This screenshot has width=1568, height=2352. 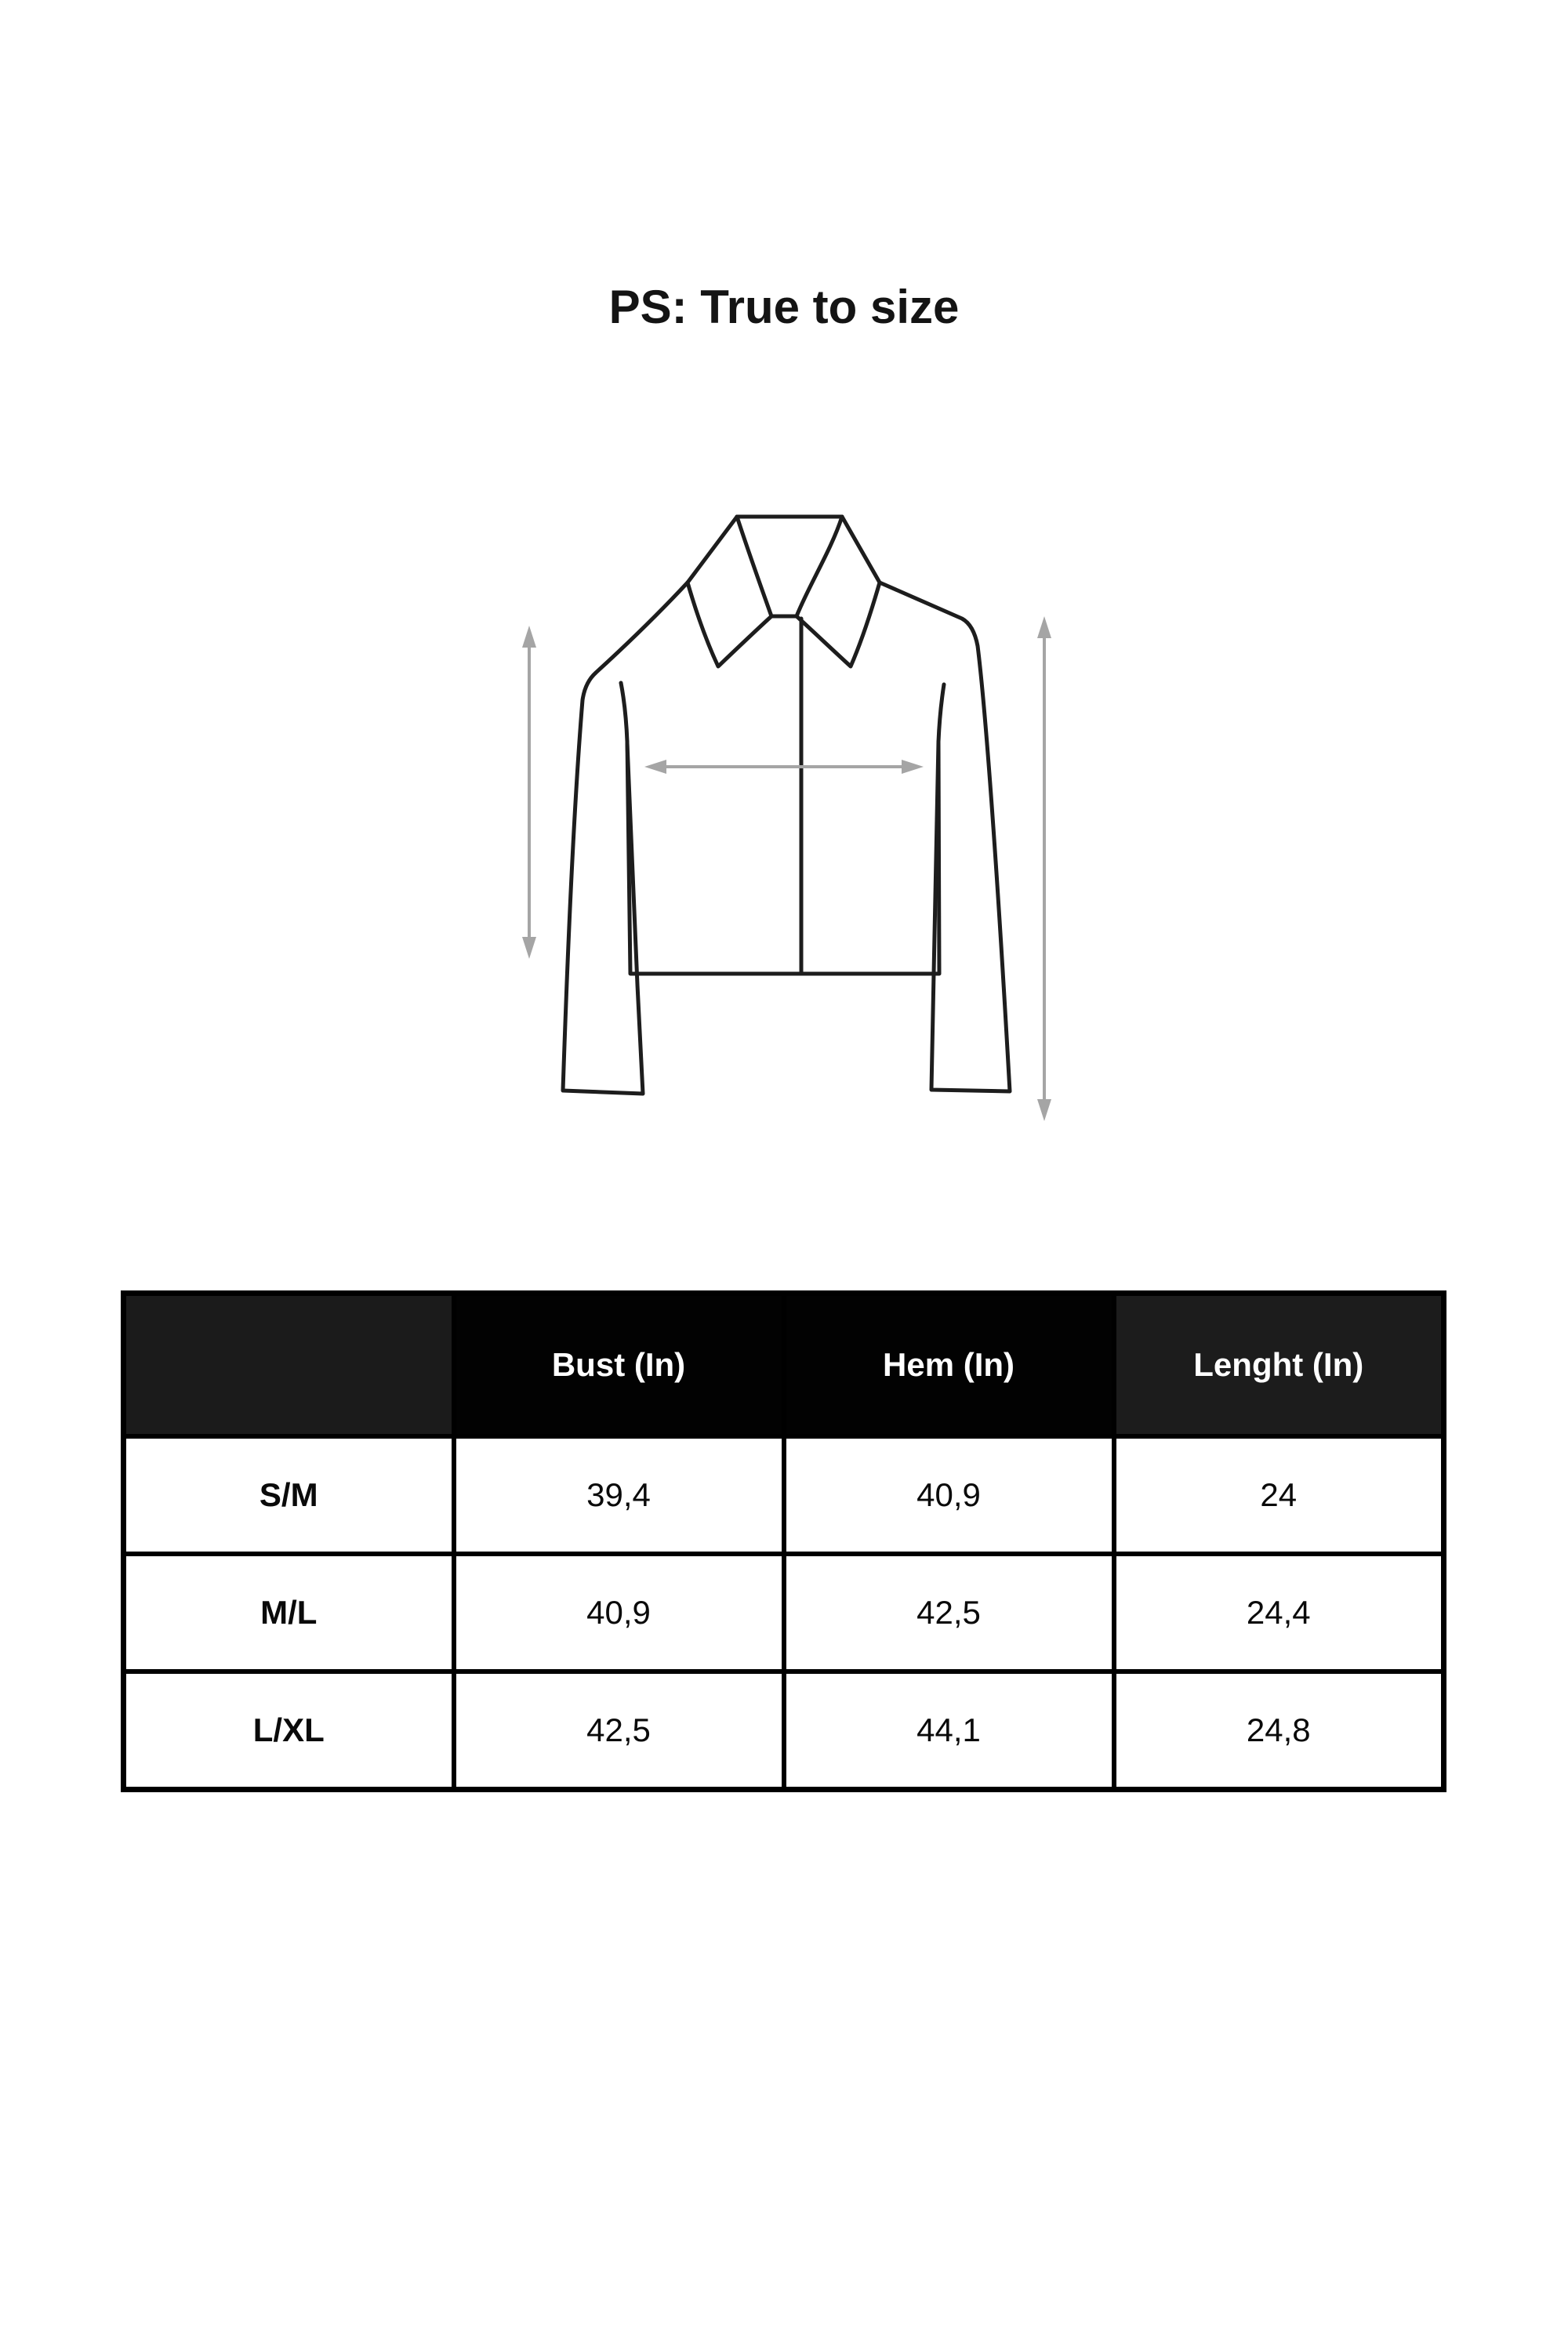 What do you see at coordinates (1278, 1495) in the screenshot?
I see `length-value: 24` at bounding box center [1278, 1495].